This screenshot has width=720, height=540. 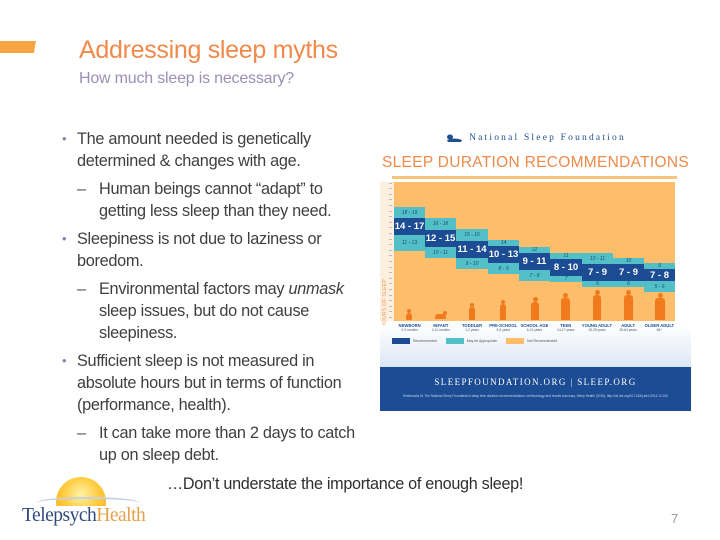 I want to click on band-older-adult: 9 7 - 8 5 - 6, so click(x=659, y=277).